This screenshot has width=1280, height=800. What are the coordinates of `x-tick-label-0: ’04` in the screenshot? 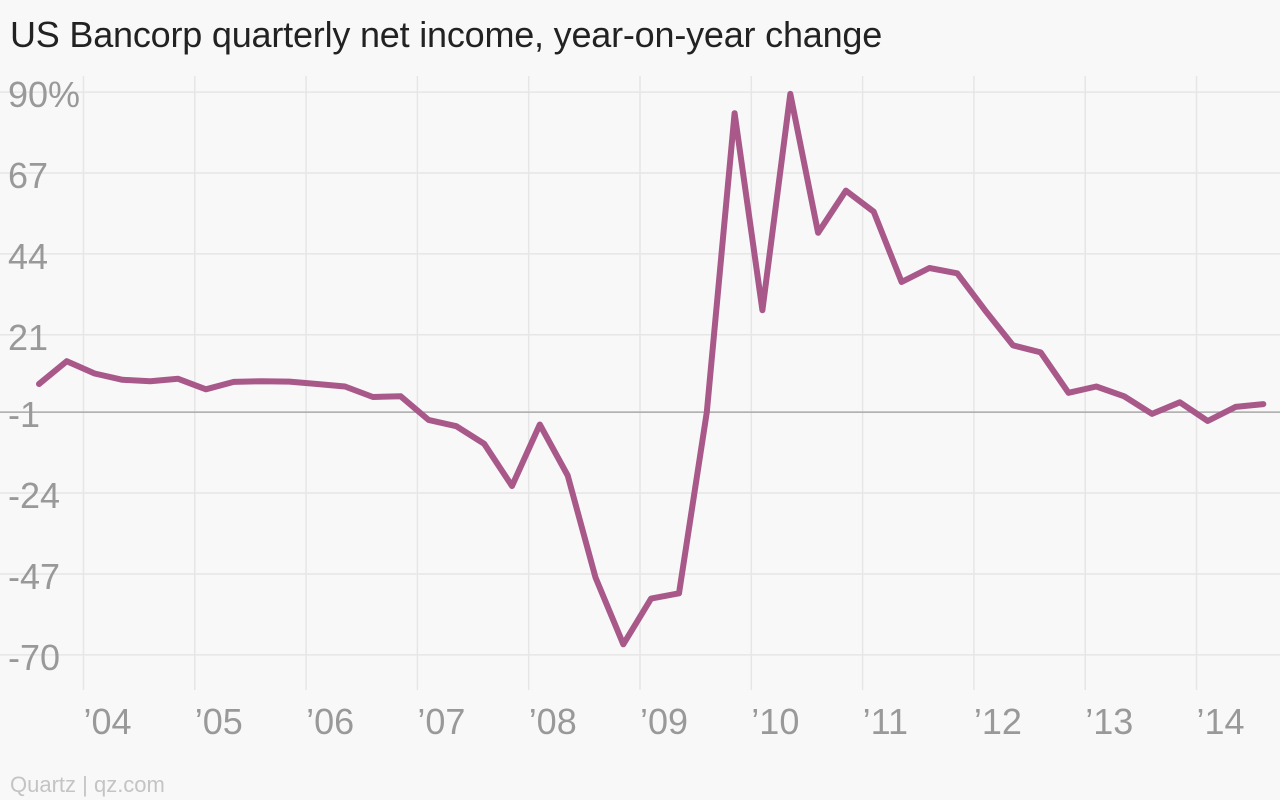 It's located at (107, 721).